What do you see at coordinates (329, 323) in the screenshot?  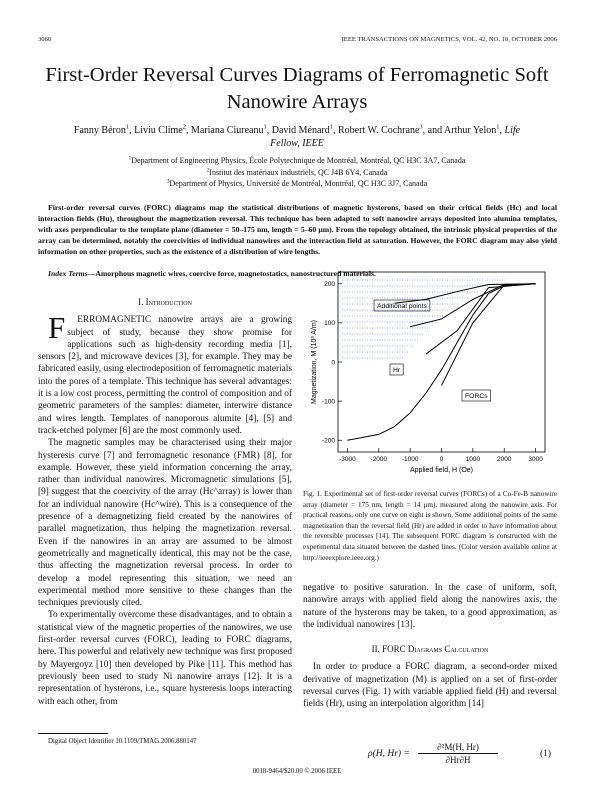 I see `y-tick-label: 100` at bounding box center [329, 323].